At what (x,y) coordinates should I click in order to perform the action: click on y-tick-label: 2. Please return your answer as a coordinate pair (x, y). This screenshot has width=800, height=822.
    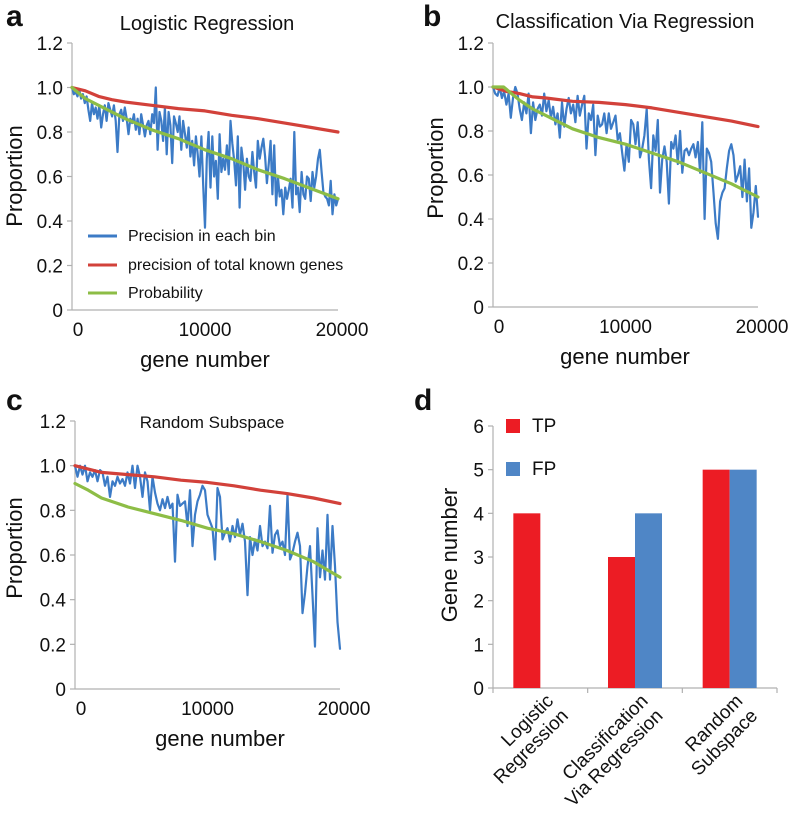
    Looking at the image, I should click on (478, 602).